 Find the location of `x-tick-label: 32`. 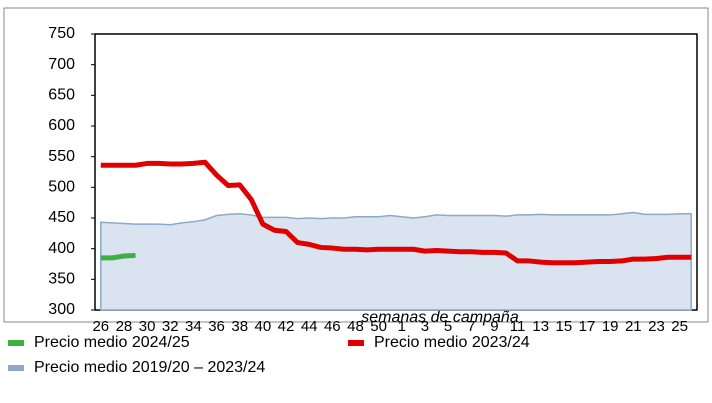

x-tick-label: 32 is located at coordinates (170, 326).